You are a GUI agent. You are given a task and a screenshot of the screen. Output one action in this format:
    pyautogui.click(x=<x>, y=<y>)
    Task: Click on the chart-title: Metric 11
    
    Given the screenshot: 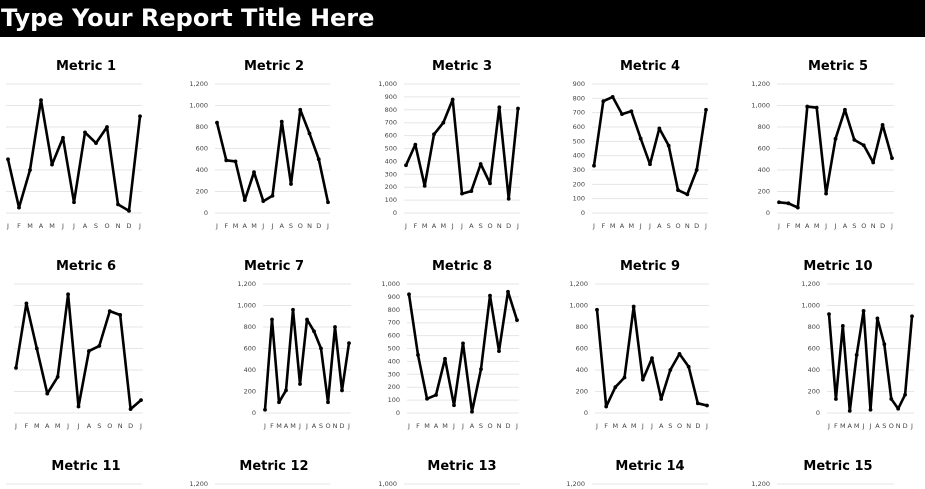 What is the action you would take?
    pyautogui.click(x=86, y=466)
    